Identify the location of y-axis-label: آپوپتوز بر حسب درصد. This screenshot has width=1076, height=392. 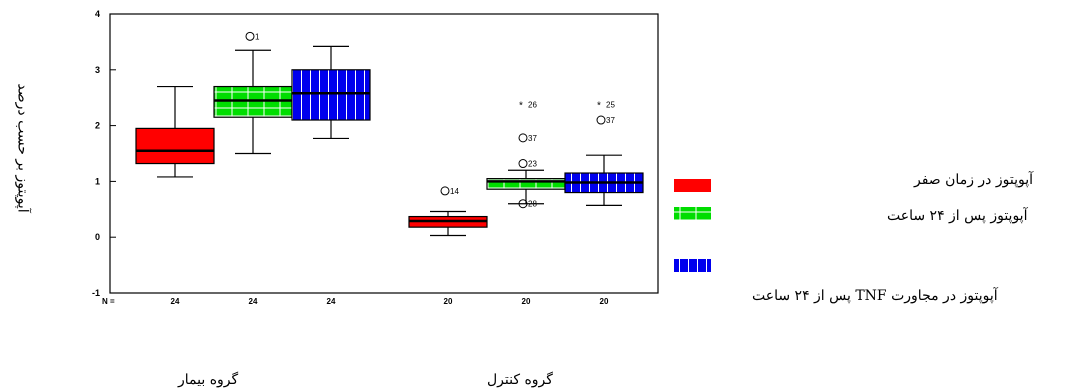
(22, 148).